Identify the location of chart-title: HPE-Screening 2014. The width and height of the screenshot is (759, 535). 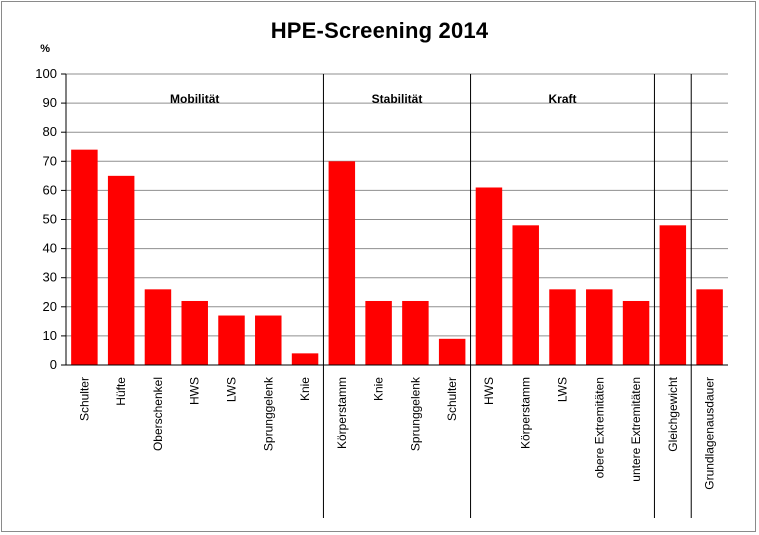
(379, 30).